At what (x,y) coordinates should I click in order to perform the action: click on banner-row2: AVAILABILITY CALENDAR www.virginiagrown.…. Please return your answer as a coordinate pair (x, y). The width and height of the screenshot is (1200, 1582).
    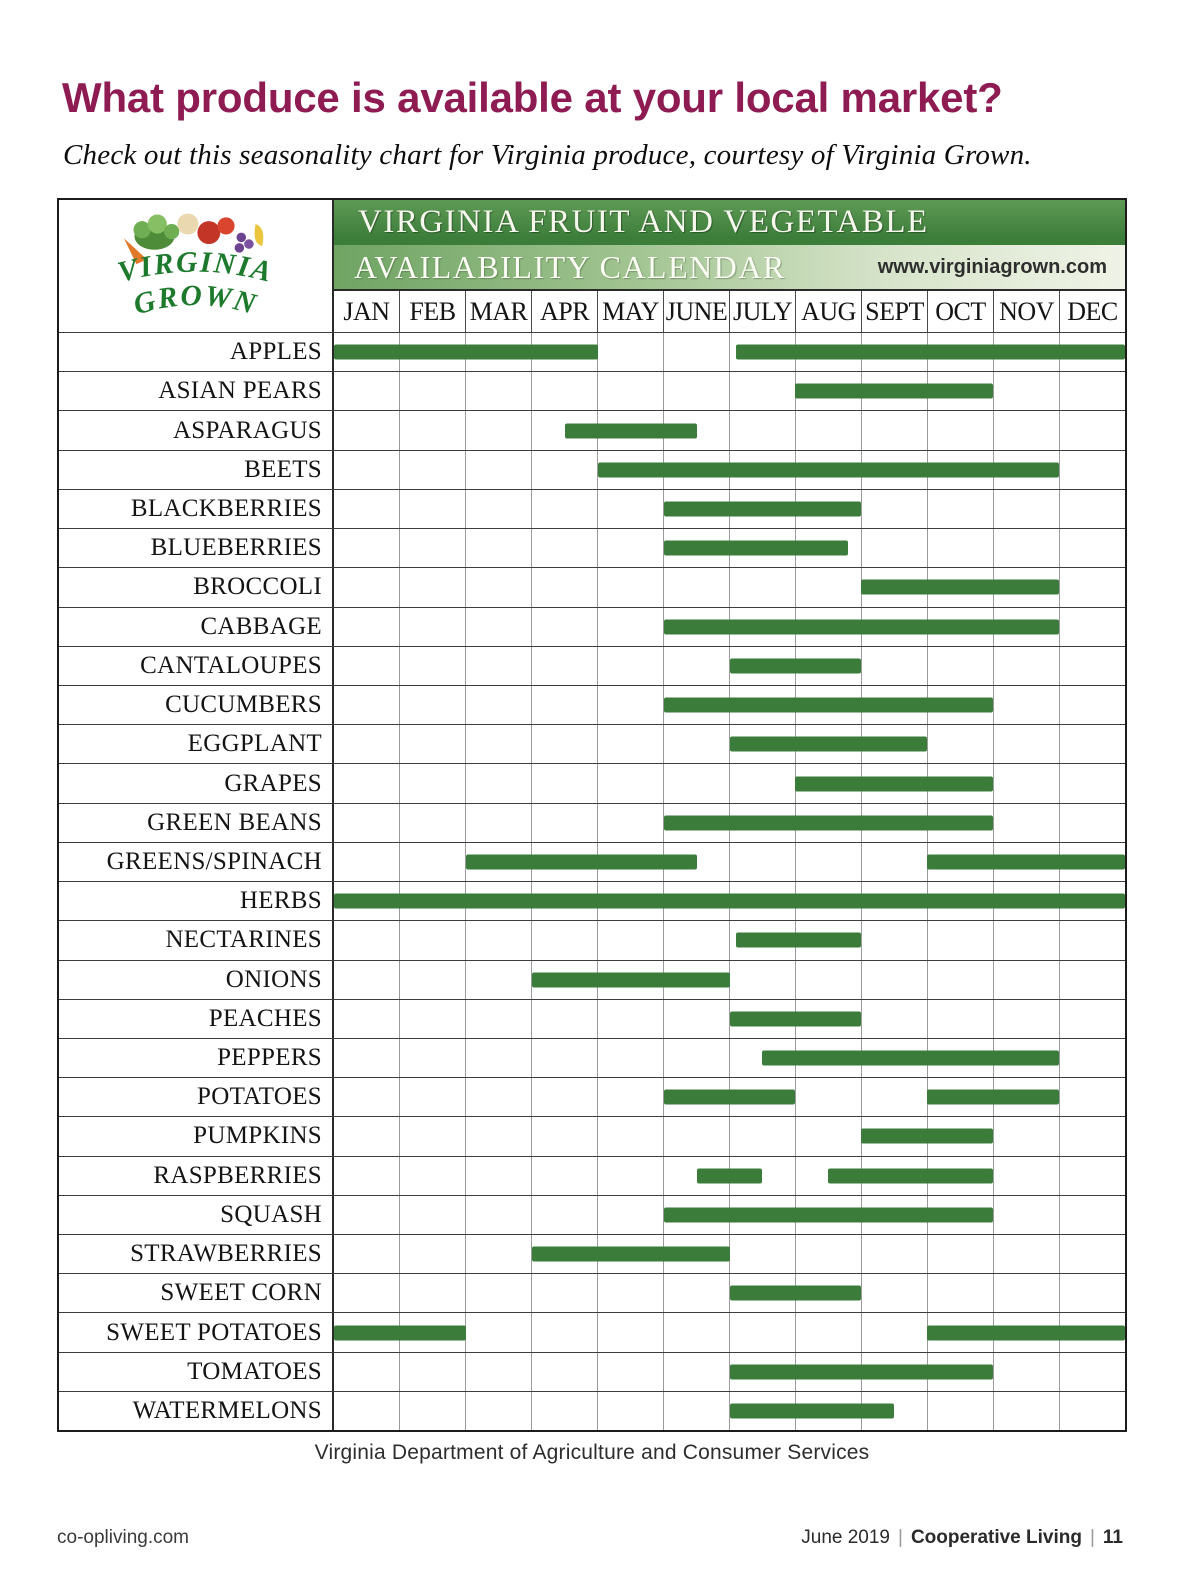
    Looking at the image, I should click on (729, 267).